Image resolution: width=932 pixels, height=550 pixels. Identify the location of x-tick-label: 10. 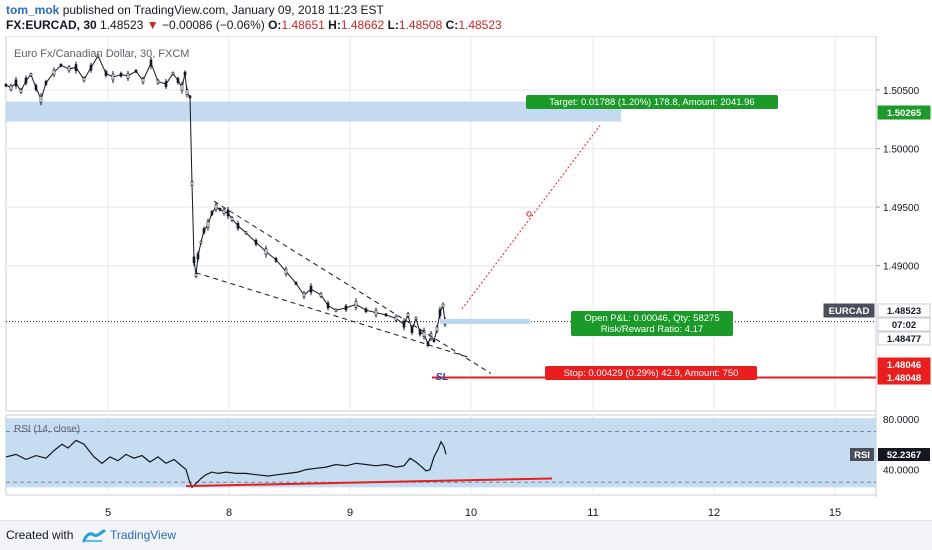
(471, 513).